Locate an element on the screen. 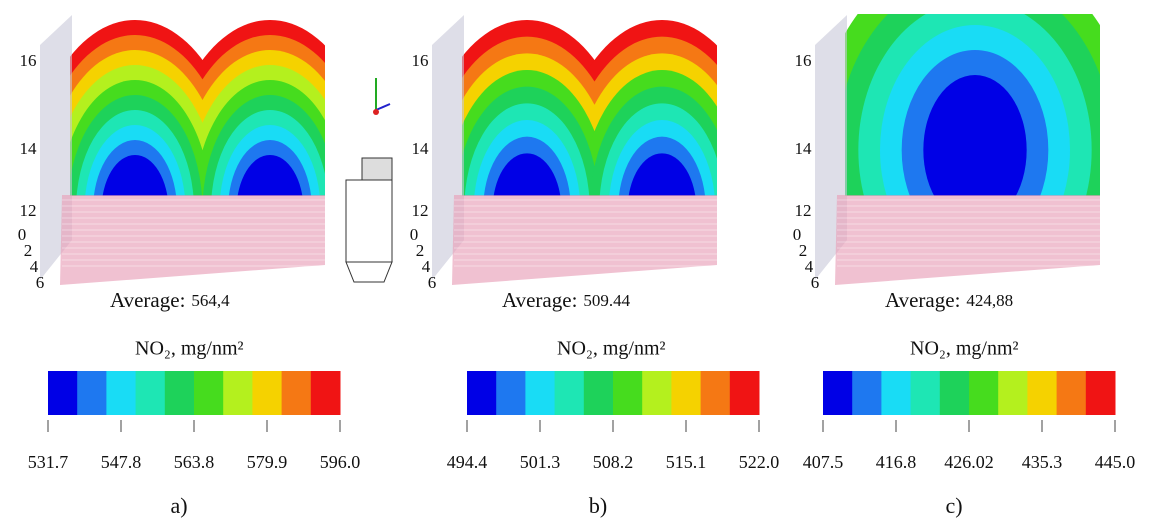 The width and height of the screenshot is (1150, 524). average-value: 424,88 is located at coordinates (989, 300).